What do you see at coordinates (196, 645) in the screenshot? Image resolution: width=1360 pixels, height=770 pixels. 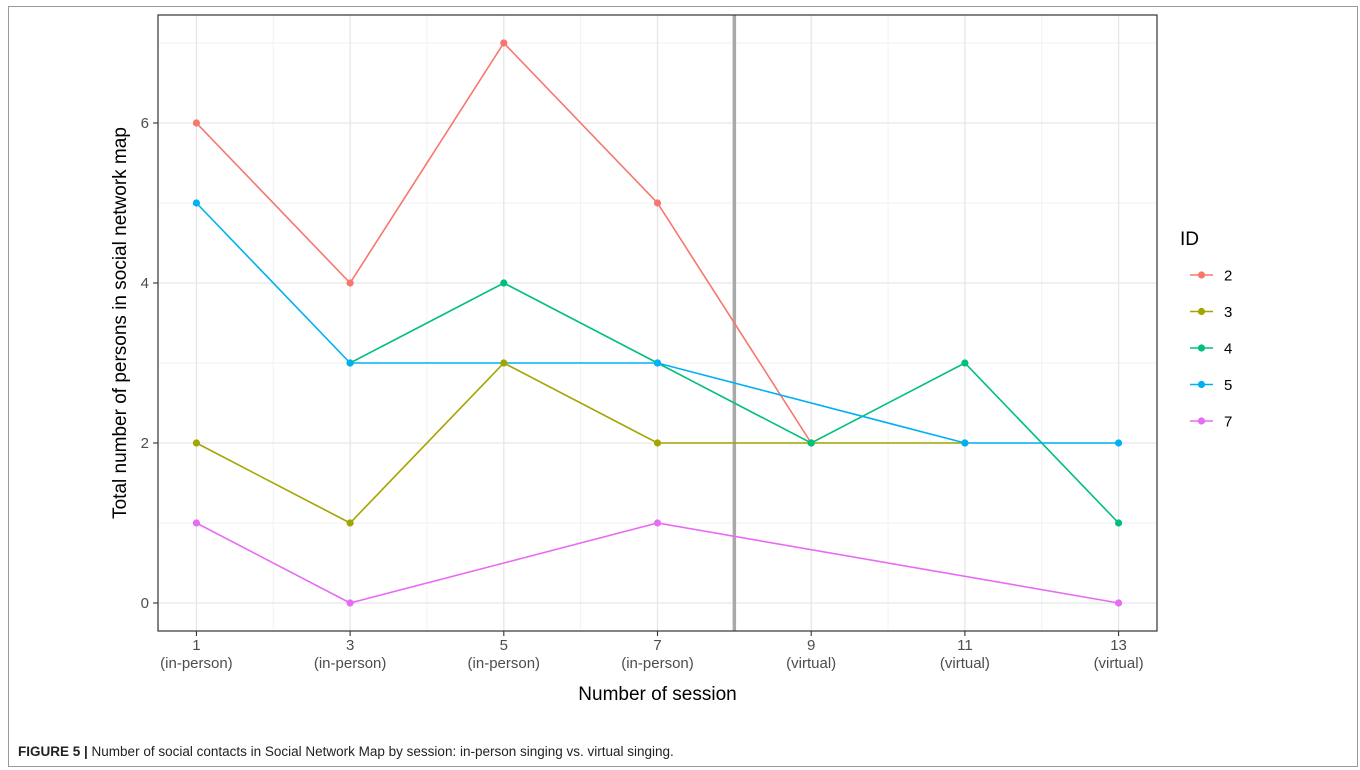 I see `x-tick-label: 1` at bounding box center [196, 645].